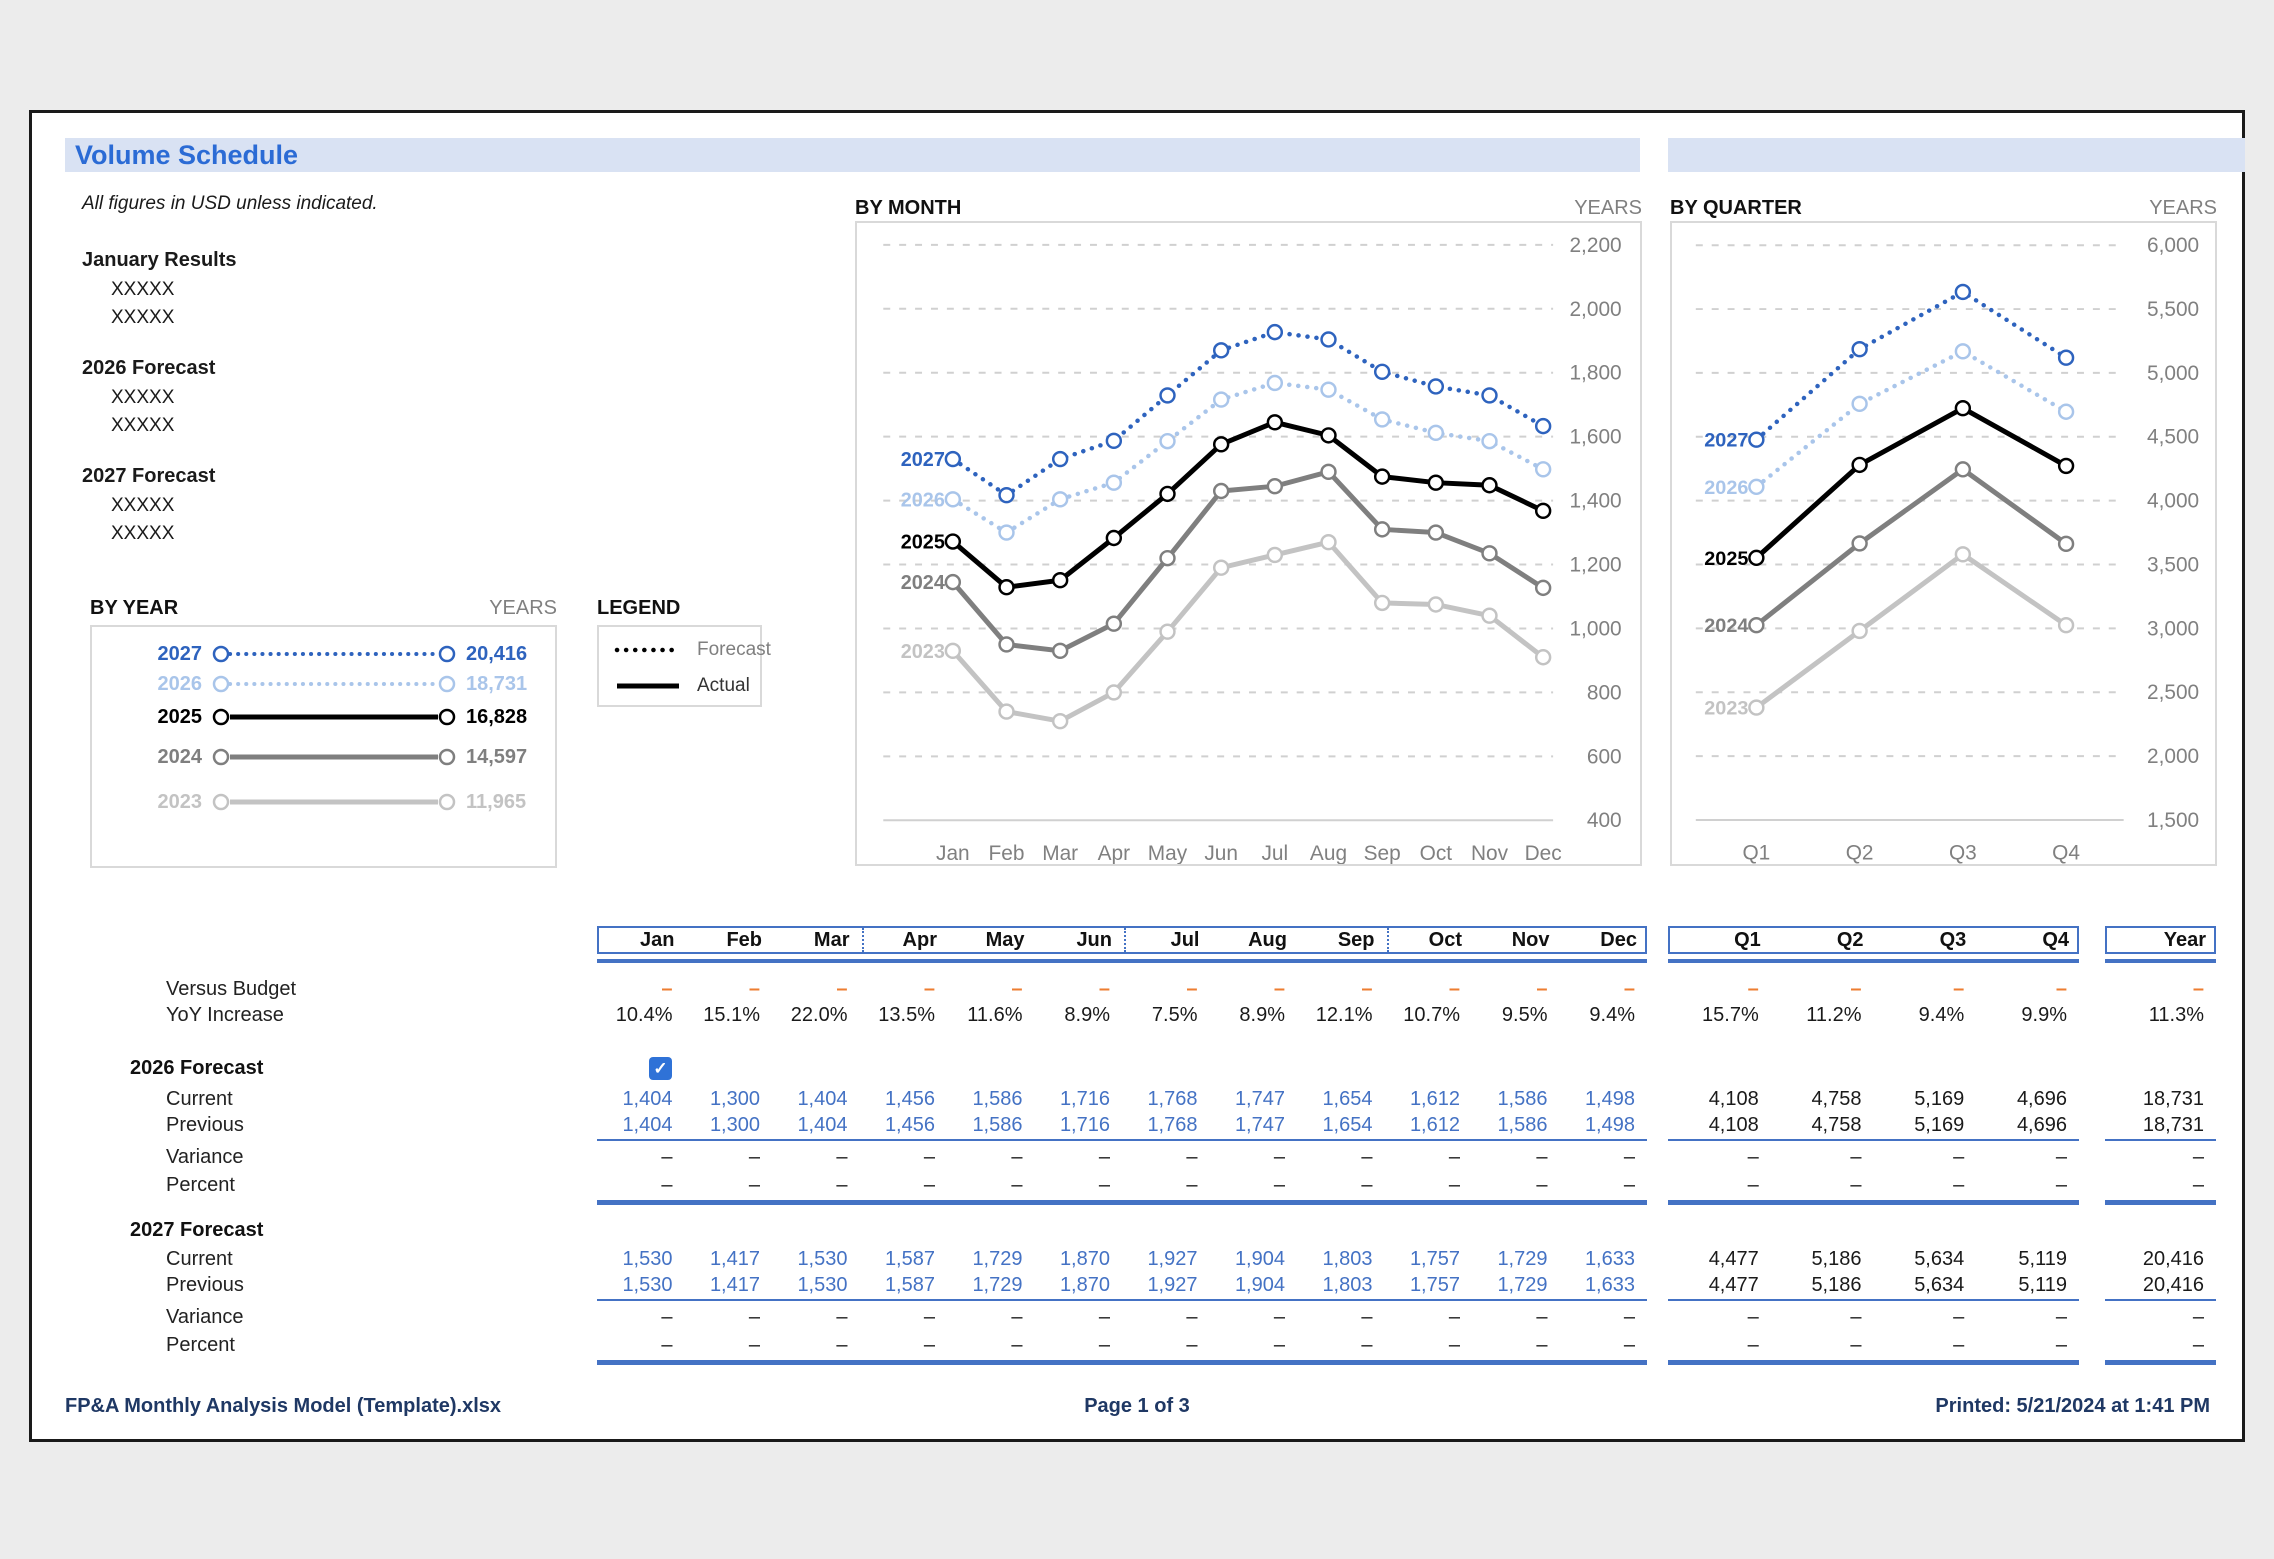  I want to click on by-year-row-2024: 2024 14,597, so click(323, 757).